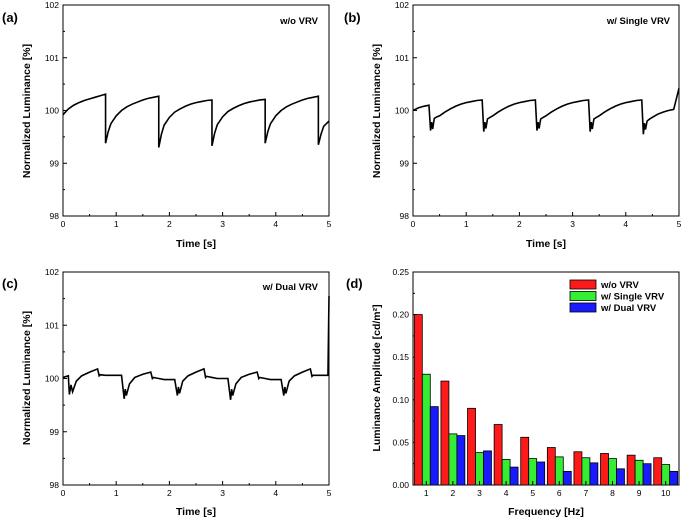  Describe the element at coordinates (222, 493) in the screenshot. I see `panel-c-xtick-label: 3` at that location.